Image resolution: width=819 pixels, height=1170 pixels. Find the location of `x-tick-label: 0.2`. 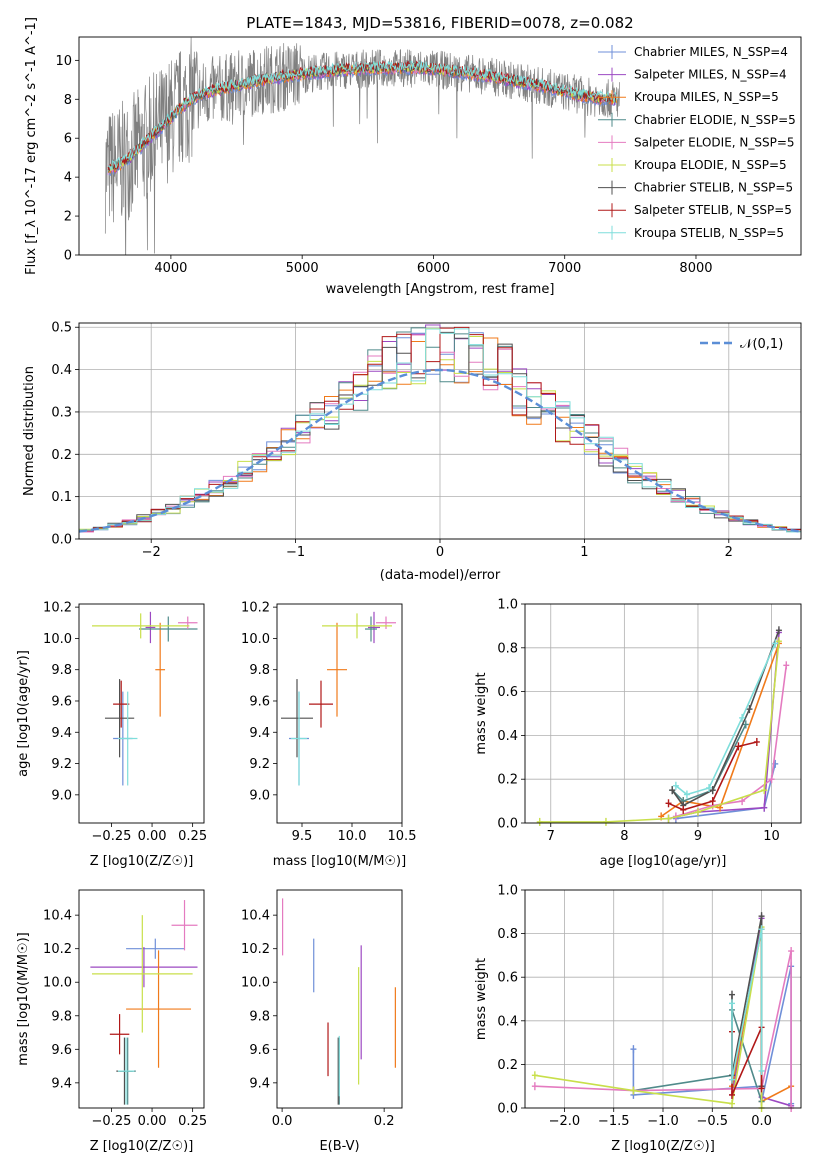

x-tick-label: 0.2 is located at coordinates (384, 1121).